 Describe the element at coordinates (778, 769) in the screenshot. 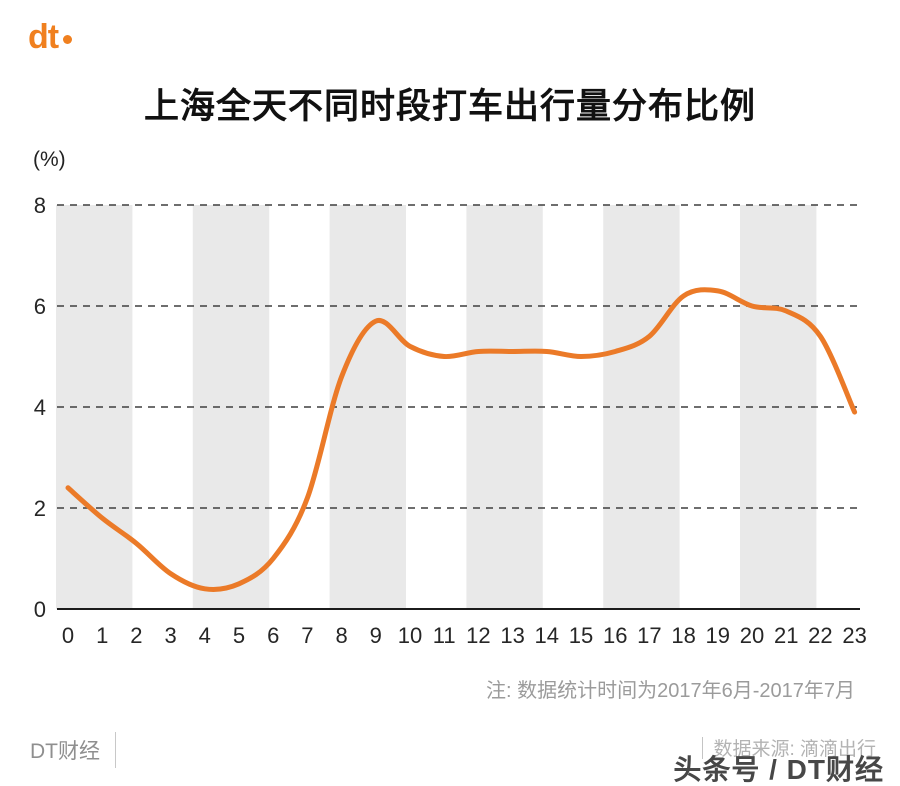

I see `watermark: 头条号 / DT财经` at that location.